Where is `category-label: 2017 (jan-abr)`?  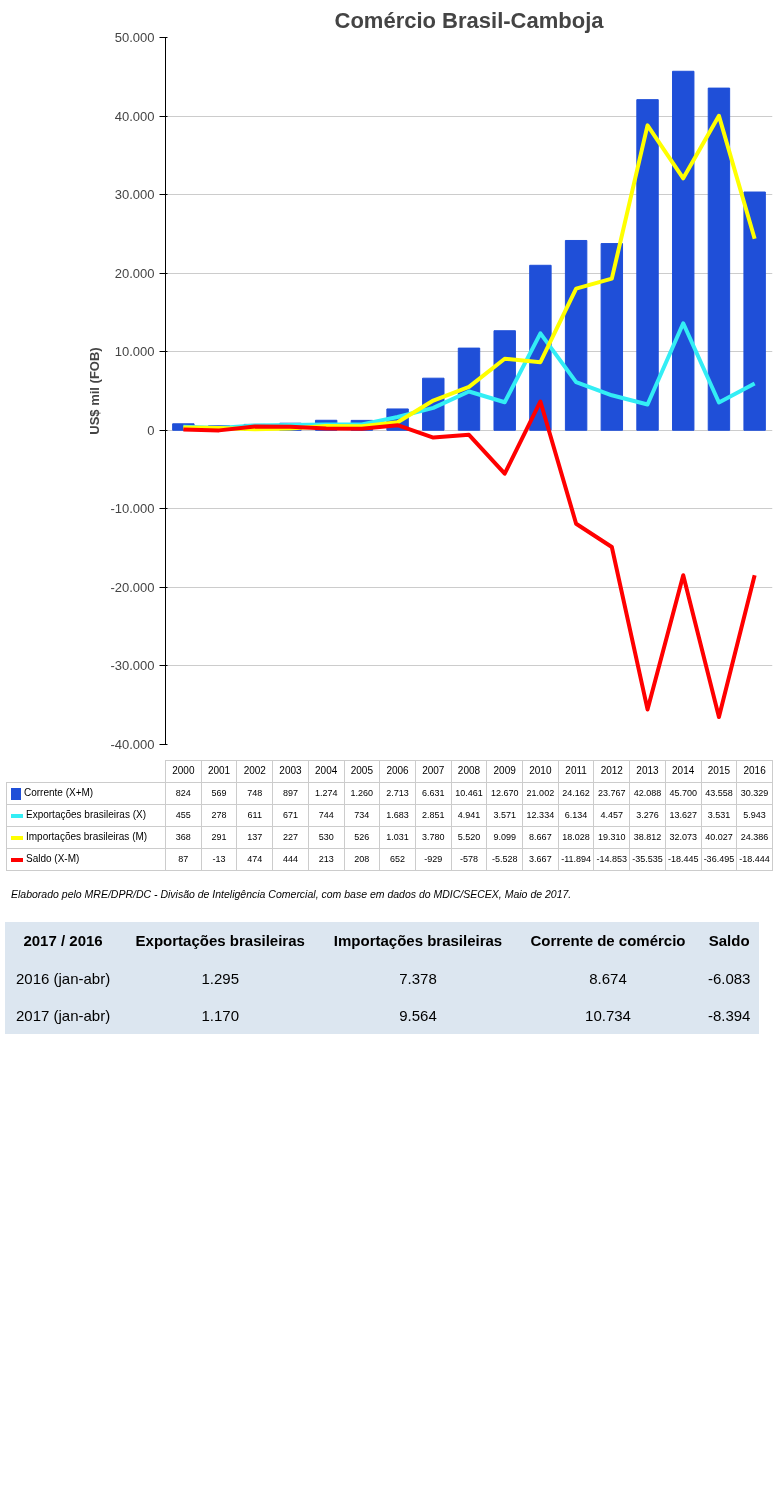 category-label: 2017 (jan-abr) is located at coordinates (63, 1015).